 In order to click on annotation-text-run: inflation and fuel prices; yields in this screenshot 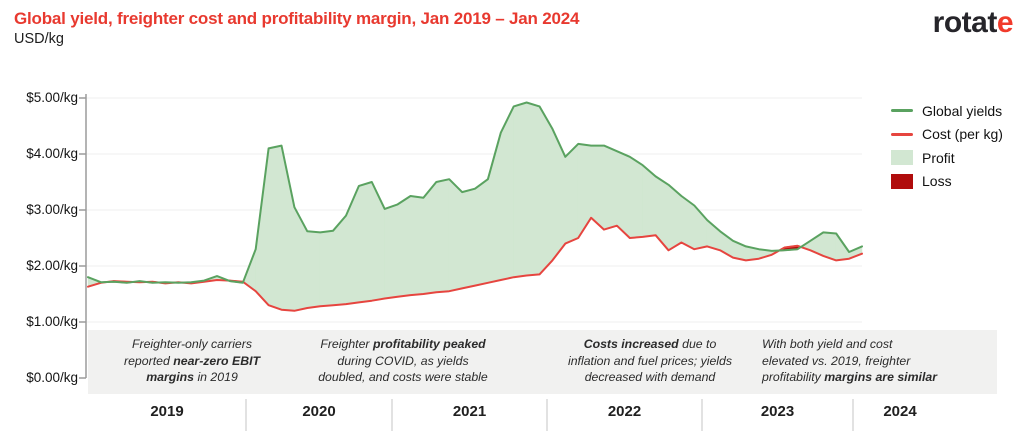, I will do `click(650, 360)`.